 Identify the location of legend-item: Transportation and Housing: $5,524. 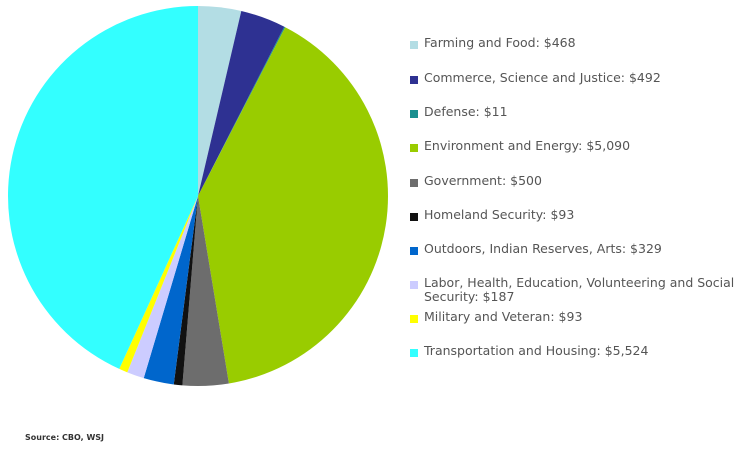
(577, 351).